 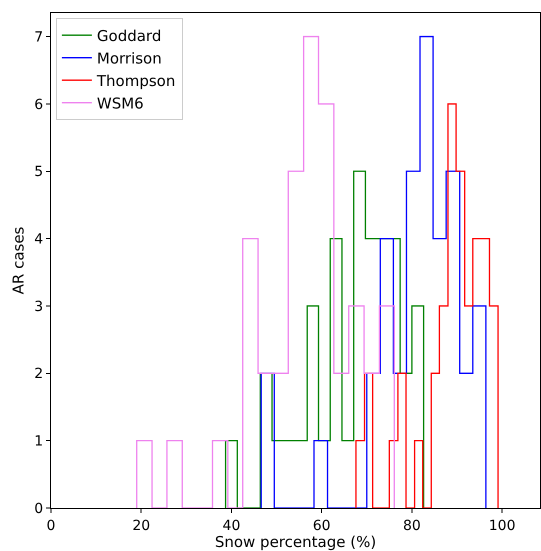 What do you see at coordinates (321, 526) in the screenshot?
I see `x-tick-label: 60` at bounding box center [321, 526].